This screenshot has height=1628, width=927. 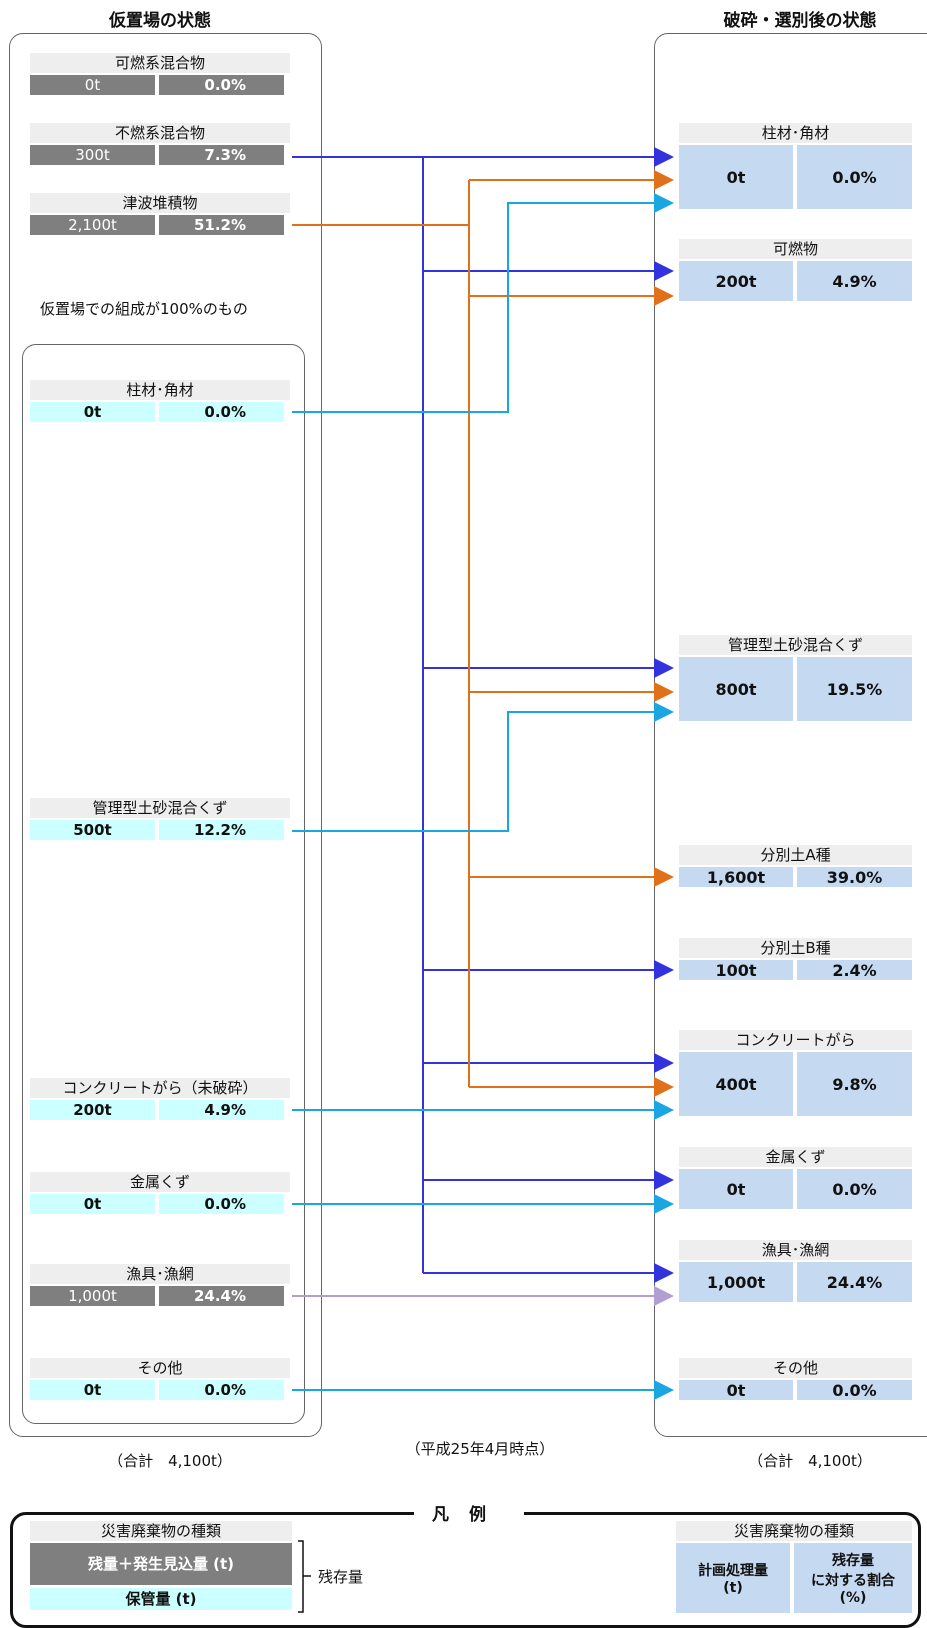 I want to click on right-item-other: その他 0t 0.0%, so click(x=795, y=1379).